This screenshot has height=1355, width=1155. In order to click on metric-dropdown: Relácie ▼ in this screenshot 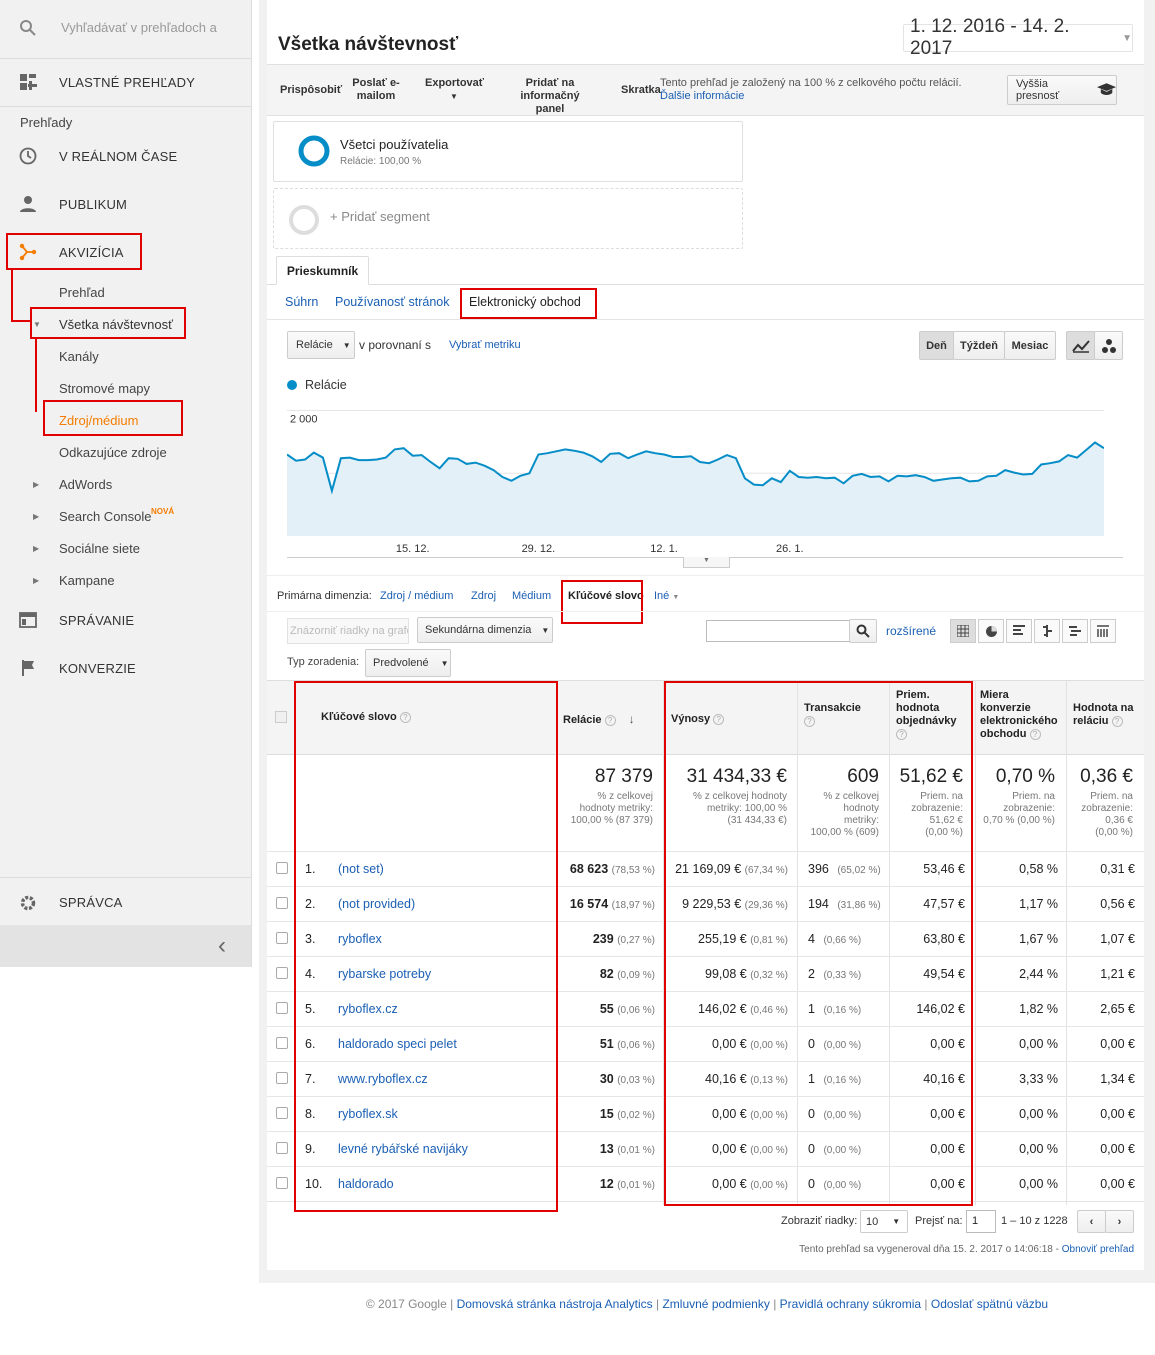, I will do `click(321, 345)`.